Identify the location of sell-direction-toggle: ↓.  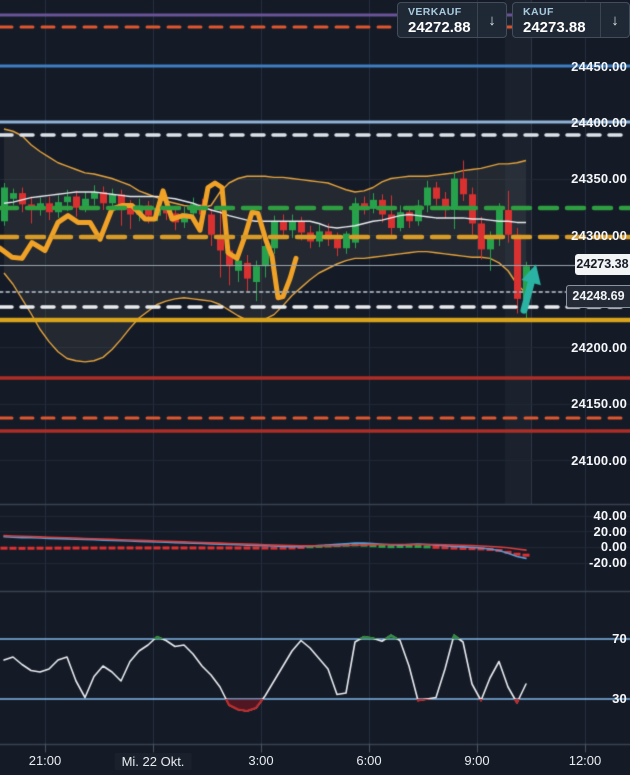
(491, 20).